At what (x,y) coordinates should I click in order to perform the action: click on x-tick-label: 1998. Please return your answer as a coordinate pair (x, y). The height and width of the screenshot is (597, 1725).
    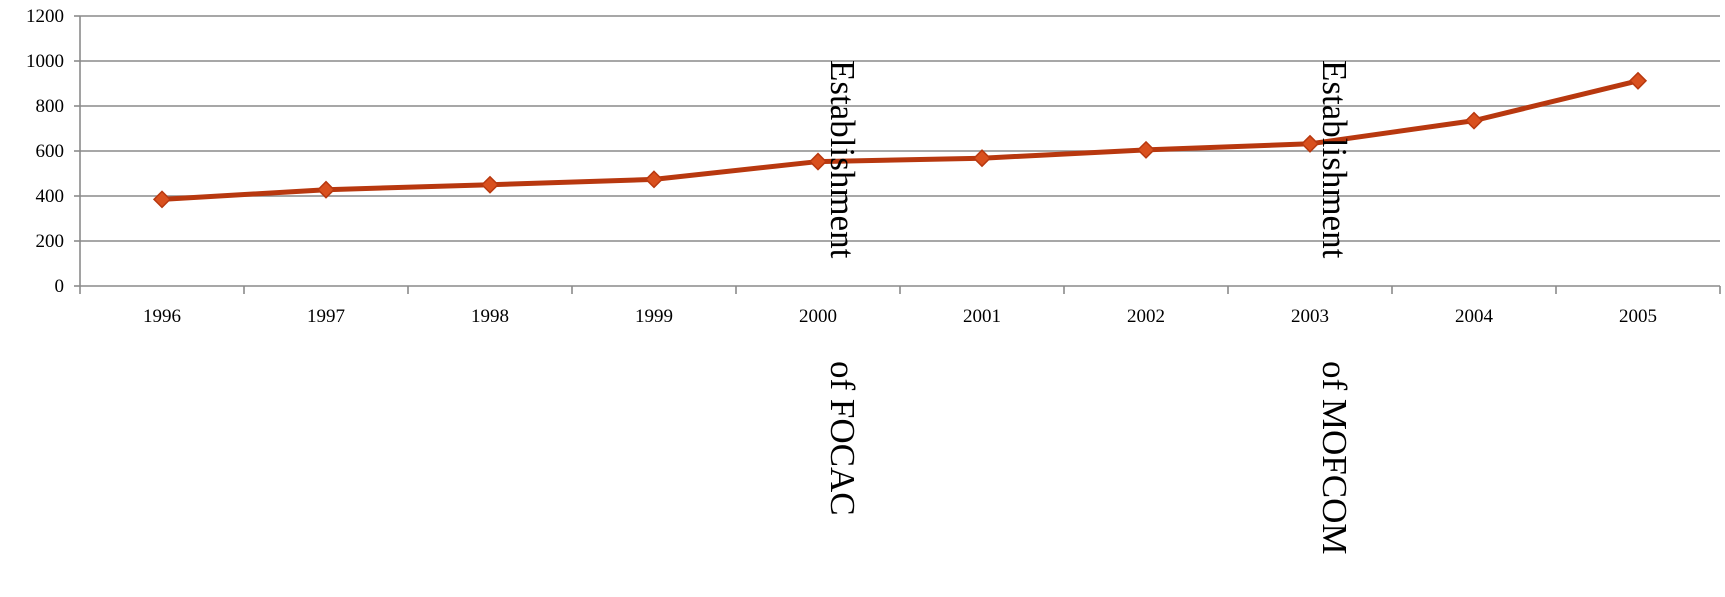
    Looking at the image, I should click on (490, 316).